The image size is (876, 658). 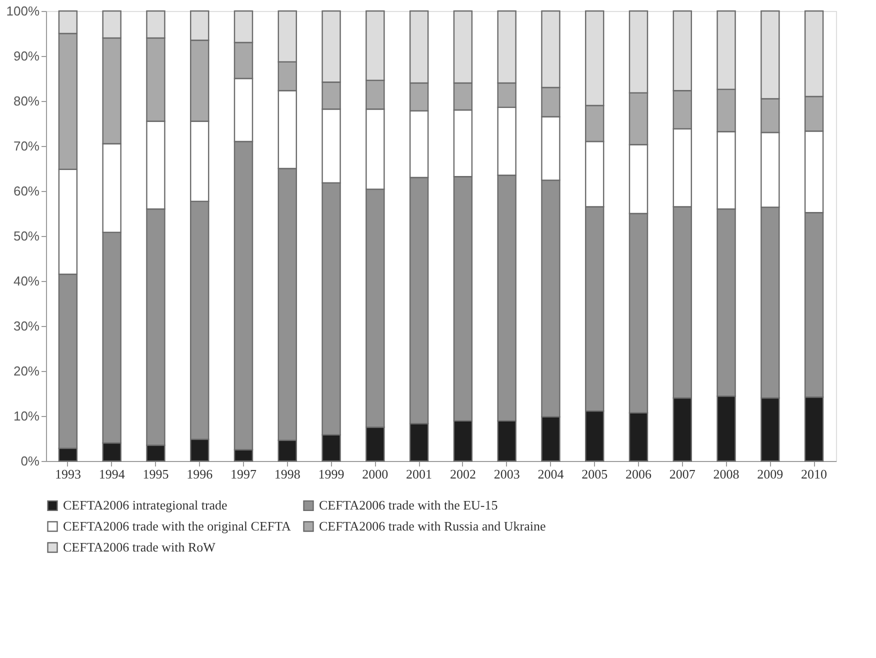 What do you see at coordinates (26, 416) in the screenshot?
I see `y-tick-label: 10%` at bounding box center [26, 416].